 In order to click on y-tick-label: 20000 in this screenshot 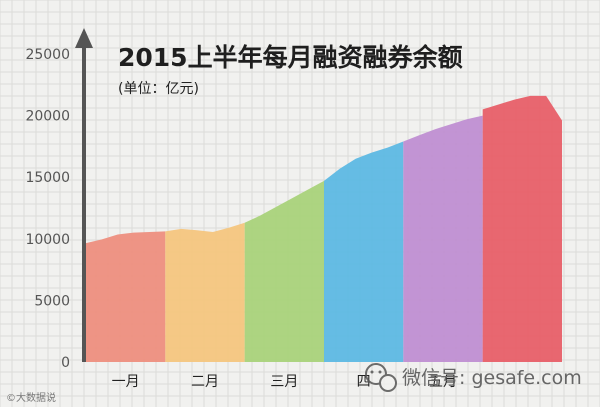, I will do `click(47, 117)`.